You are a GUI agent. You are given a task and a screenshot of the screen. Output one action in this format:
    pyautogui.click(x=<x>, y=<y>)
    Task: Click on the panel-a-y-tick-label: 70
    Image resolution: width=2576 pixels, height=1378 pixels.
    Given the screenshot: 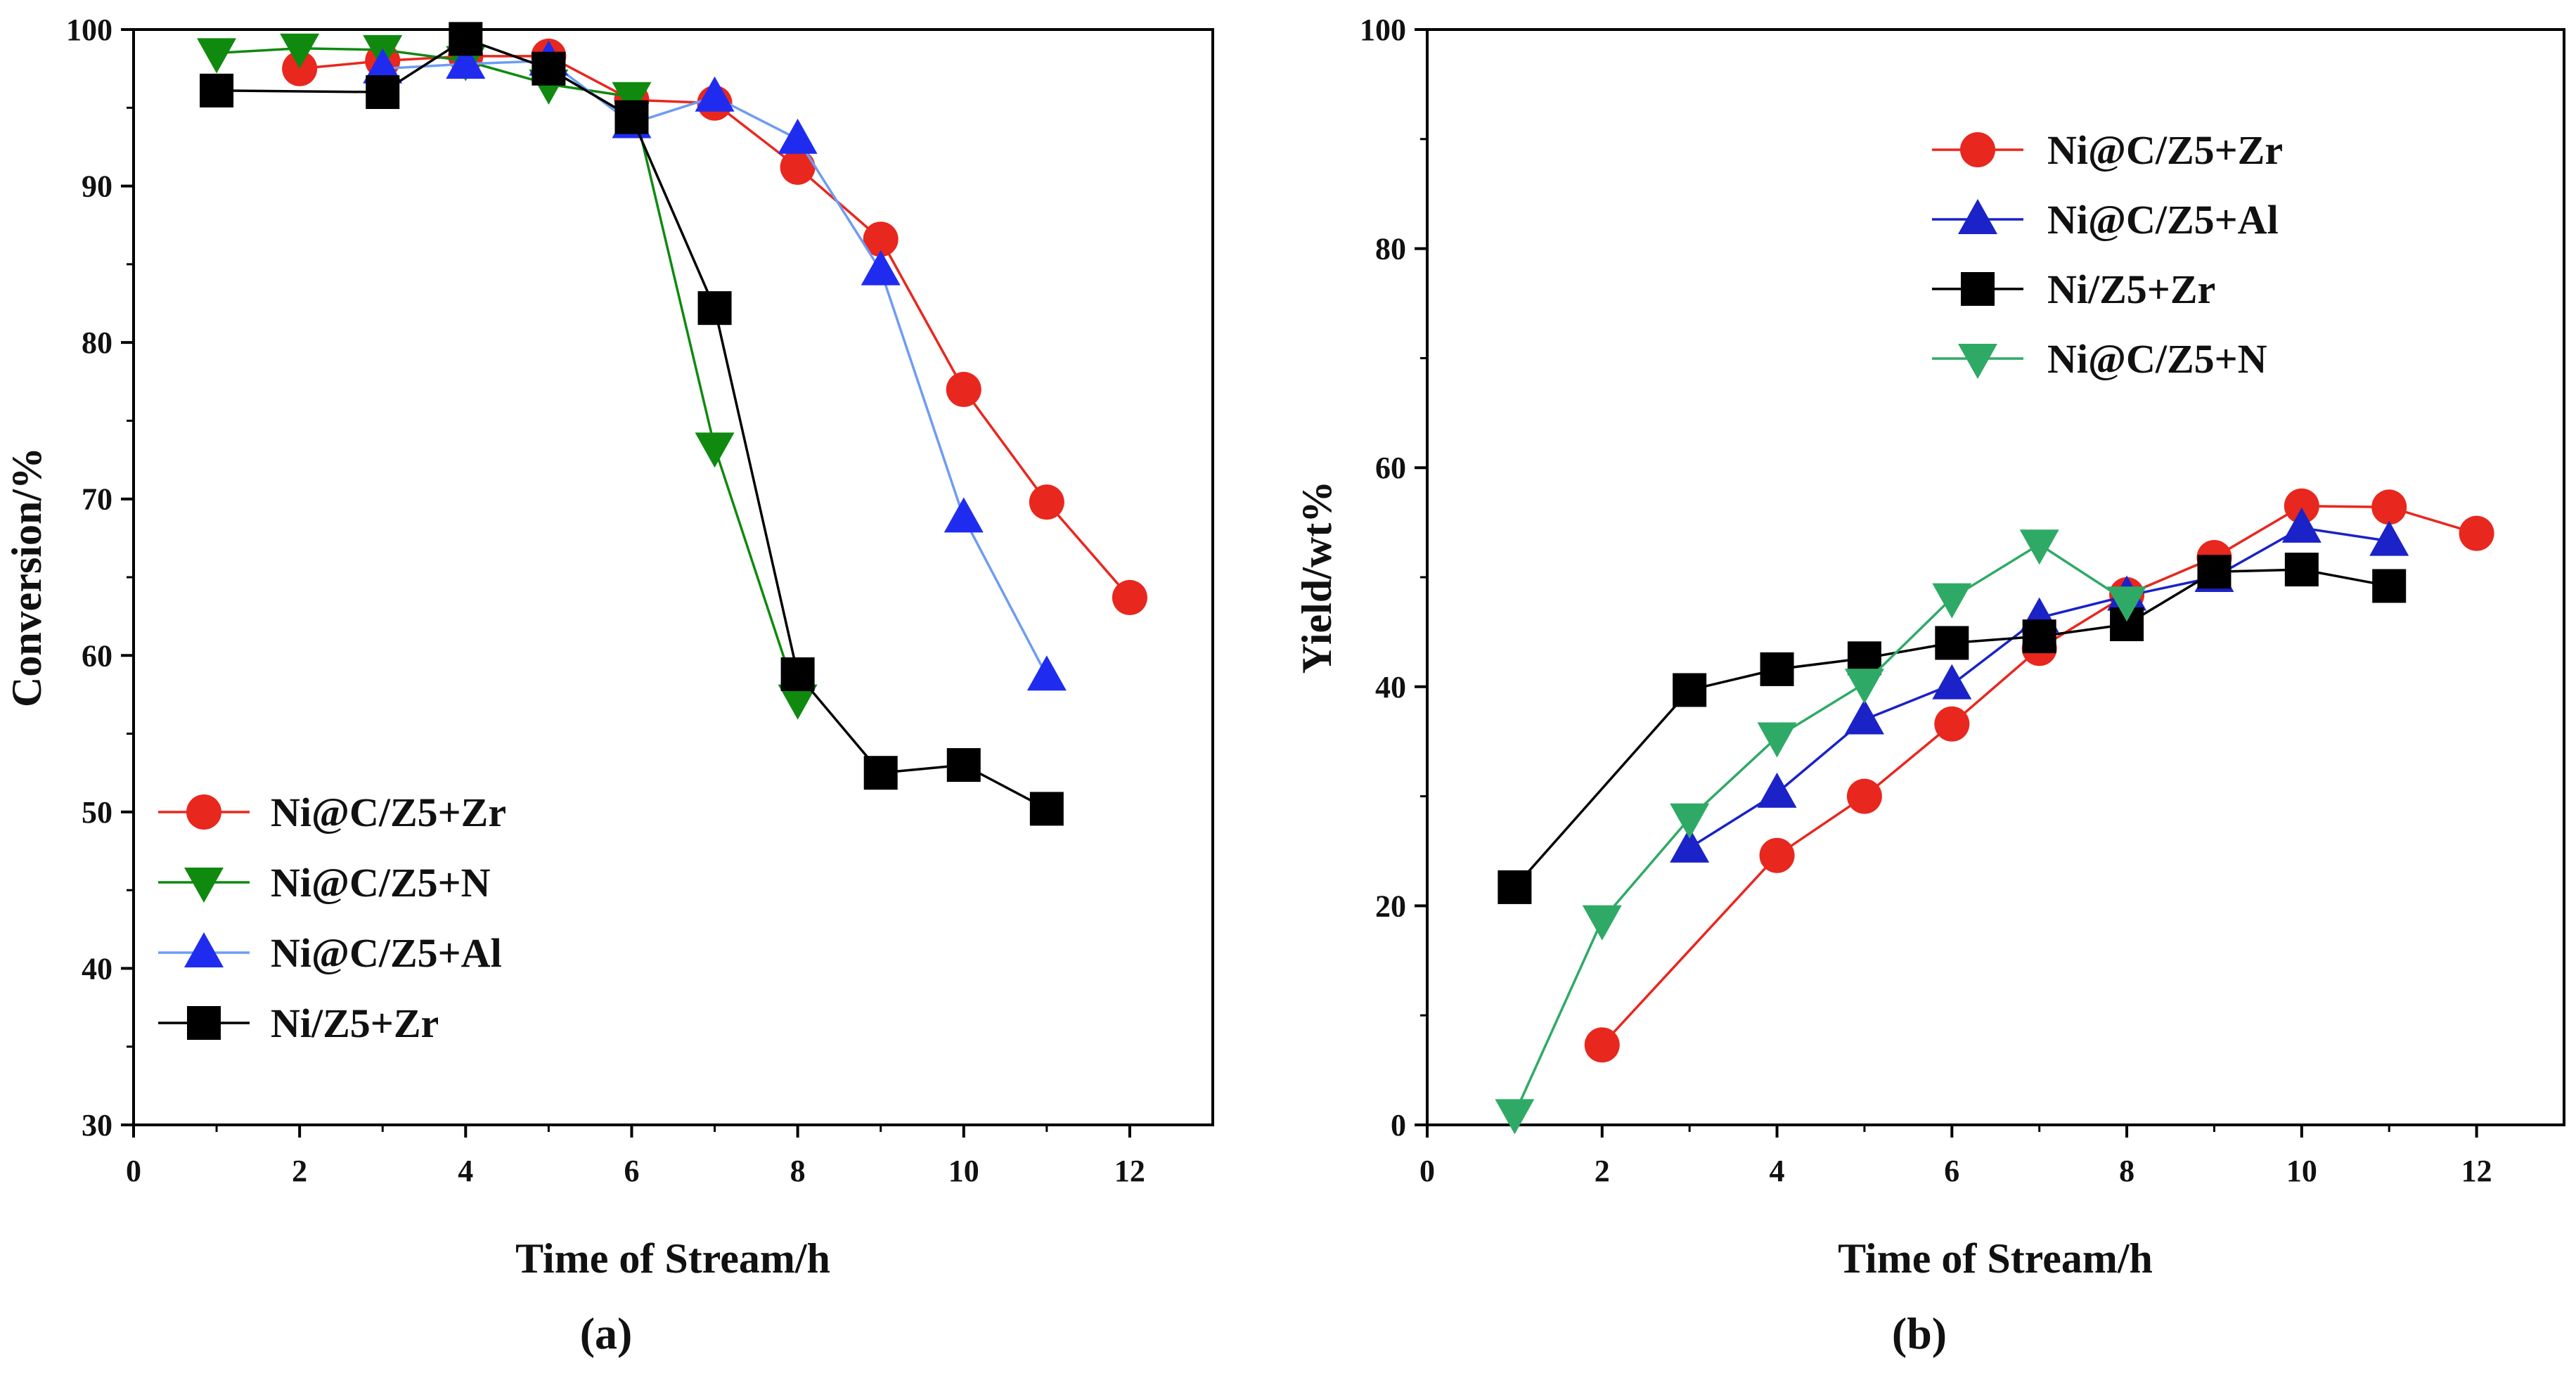 What is the action you would take?
    pyautogui.click(x=97, y=499)
    